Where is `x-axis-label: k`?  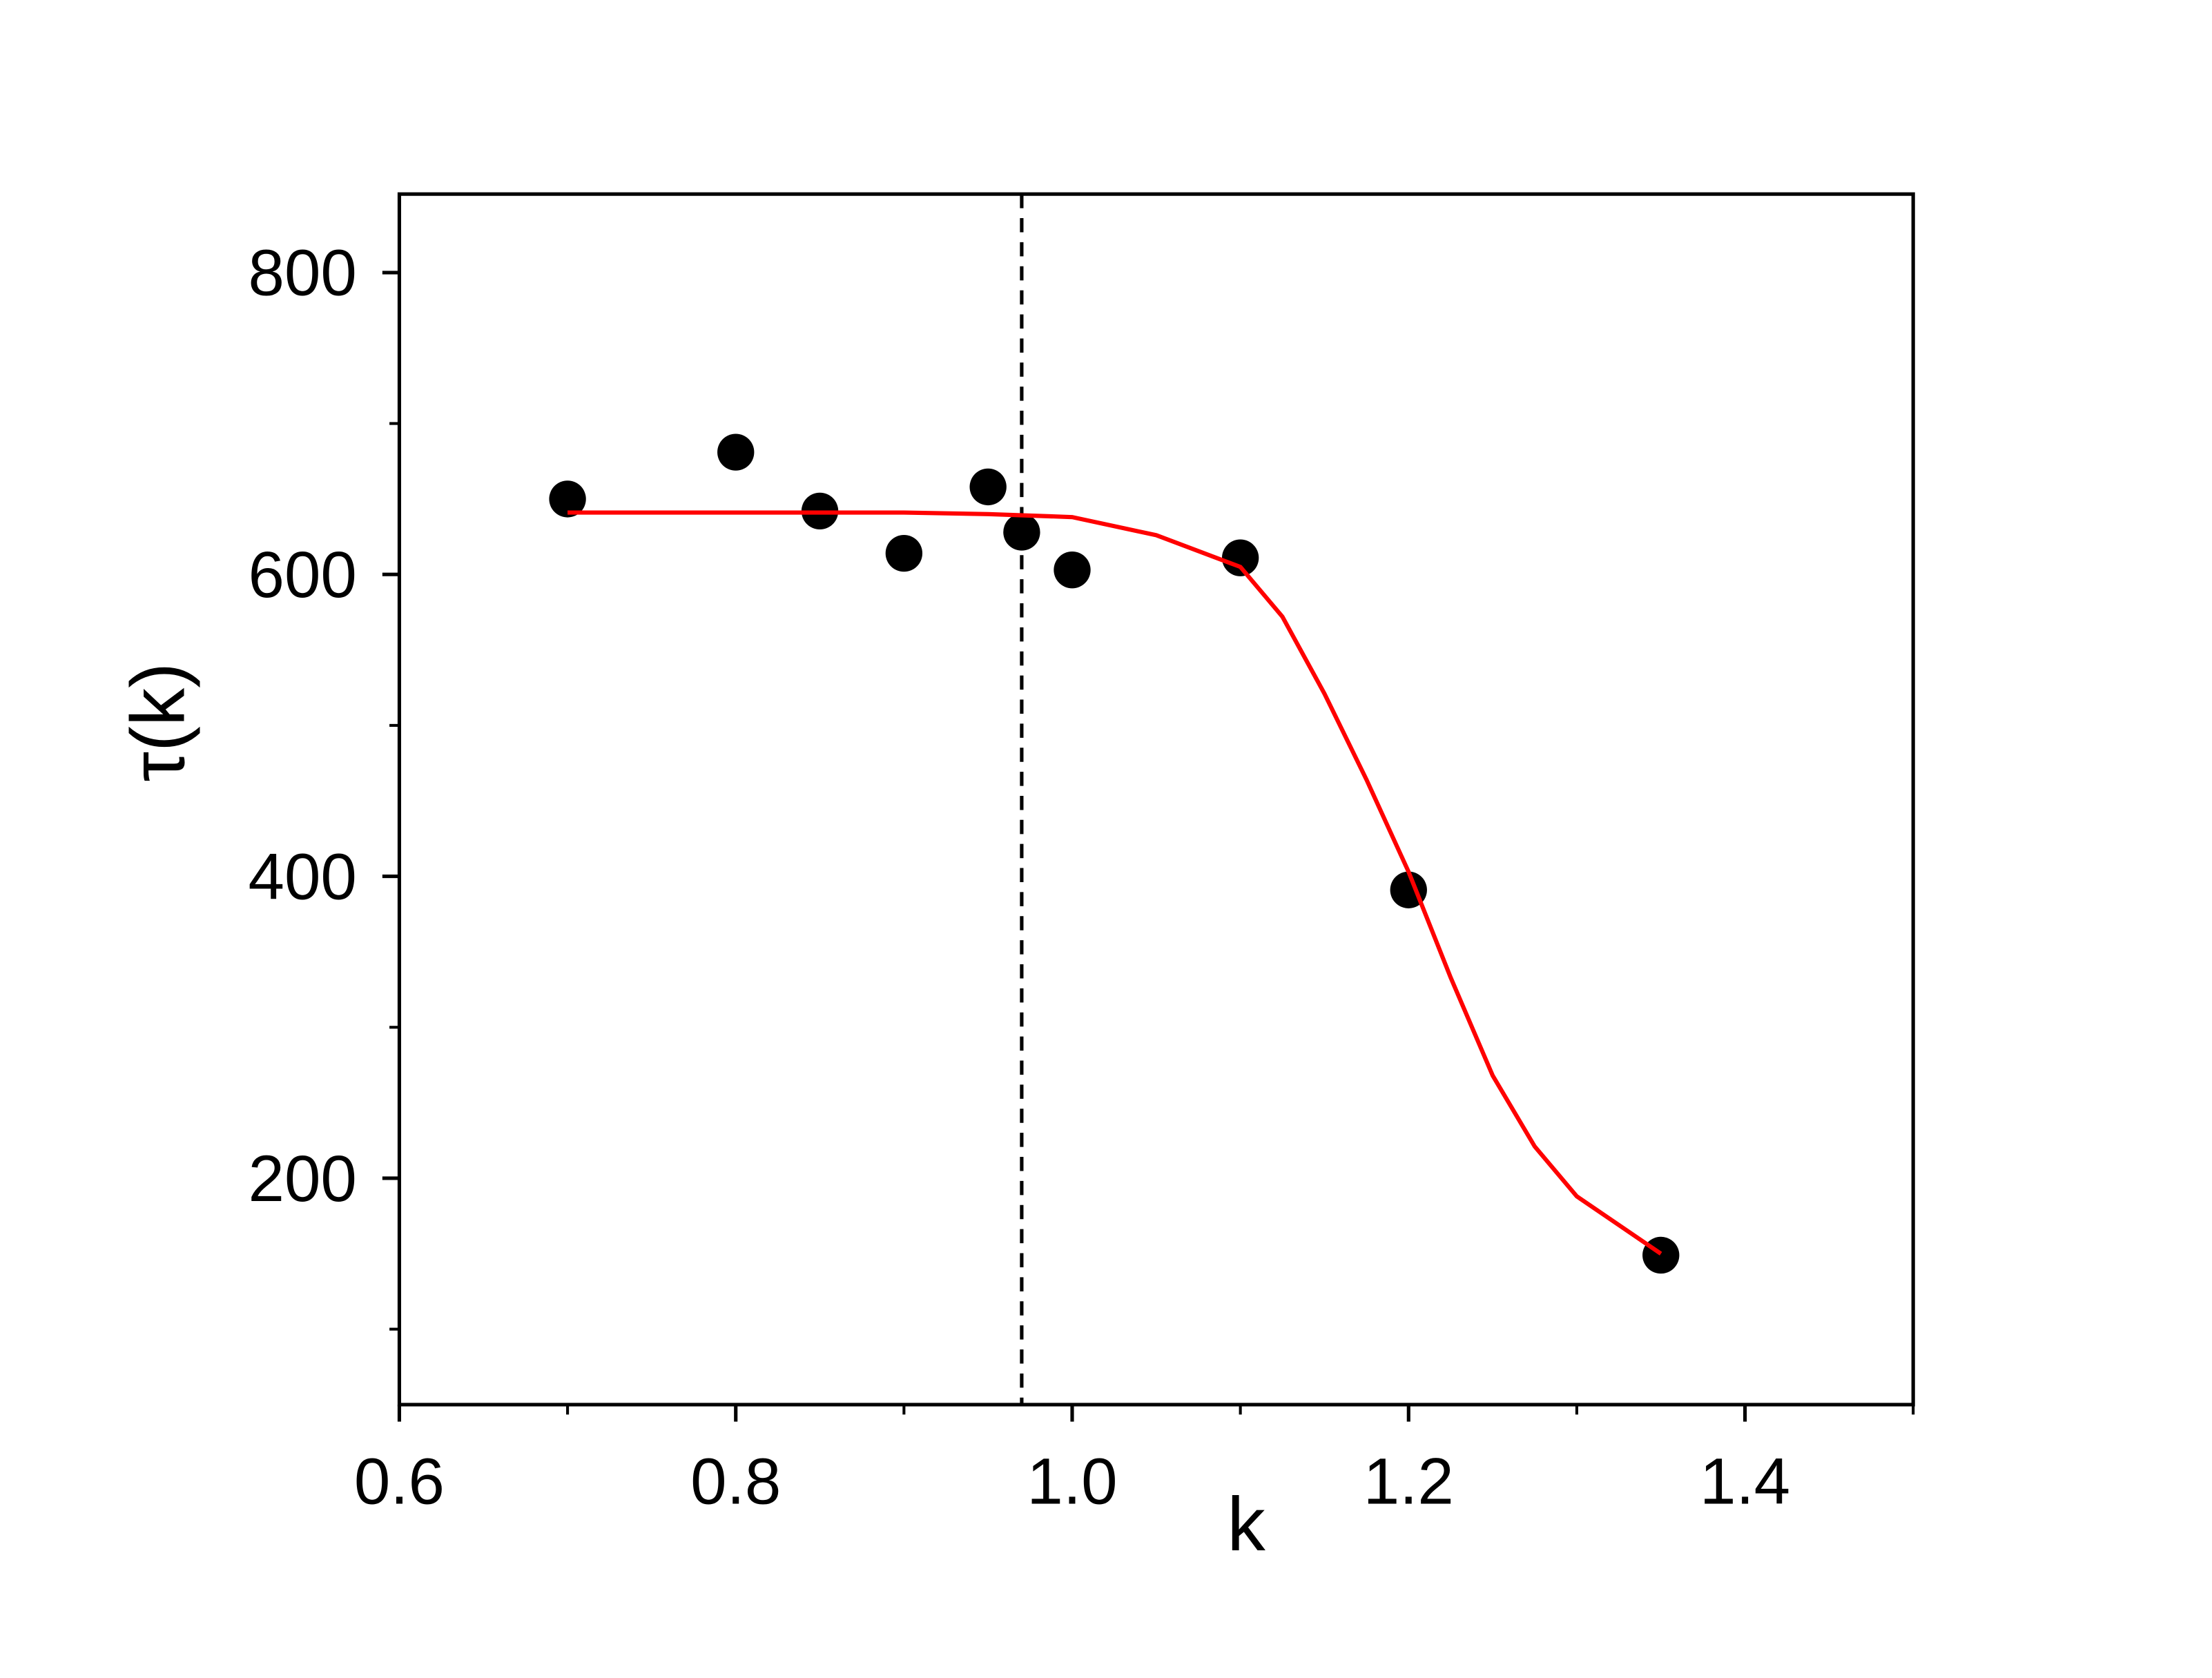 x-axis-label: k is located at coordinates (1246, 1524).